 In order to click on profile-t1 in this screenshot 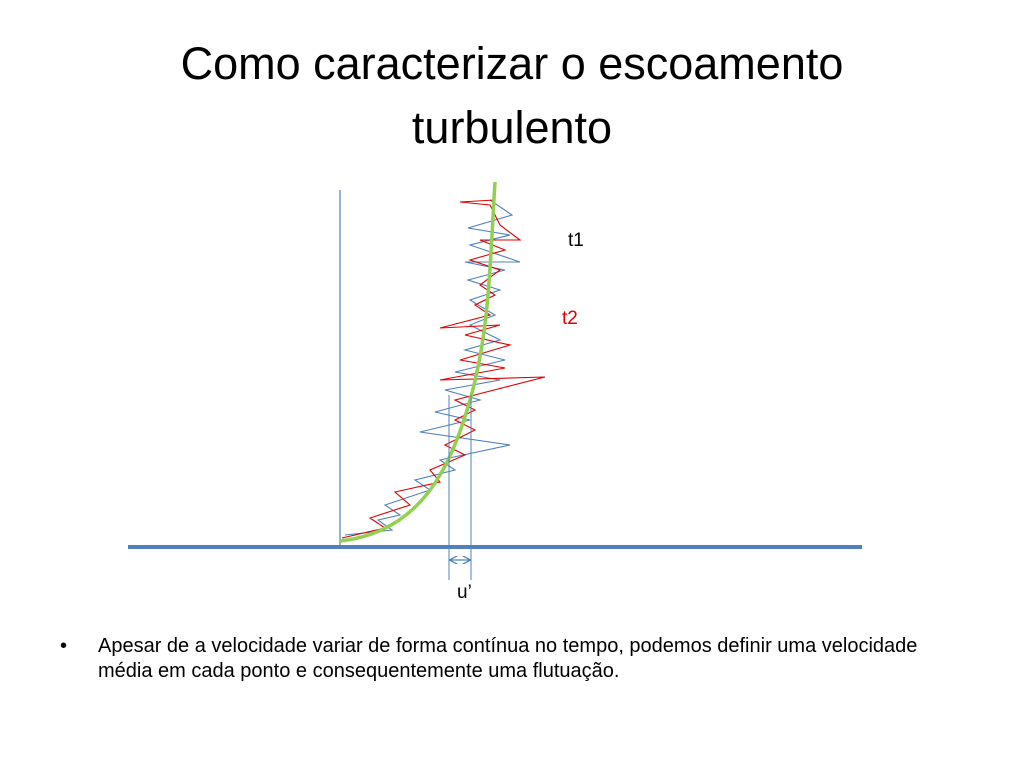, I will do `click(432, 367)`.